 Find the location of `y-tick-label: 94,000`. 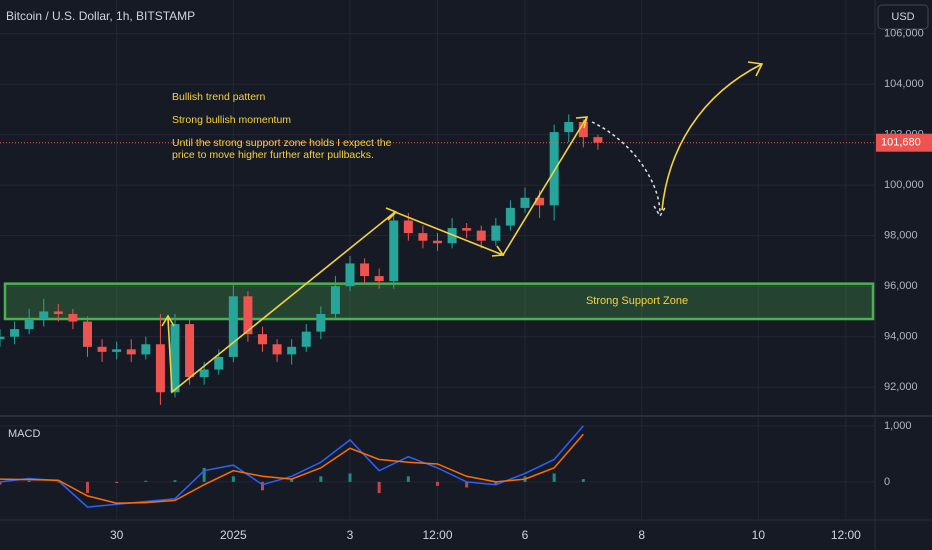

y-tick-label: 94,000 is located at coordinates (901, 337).